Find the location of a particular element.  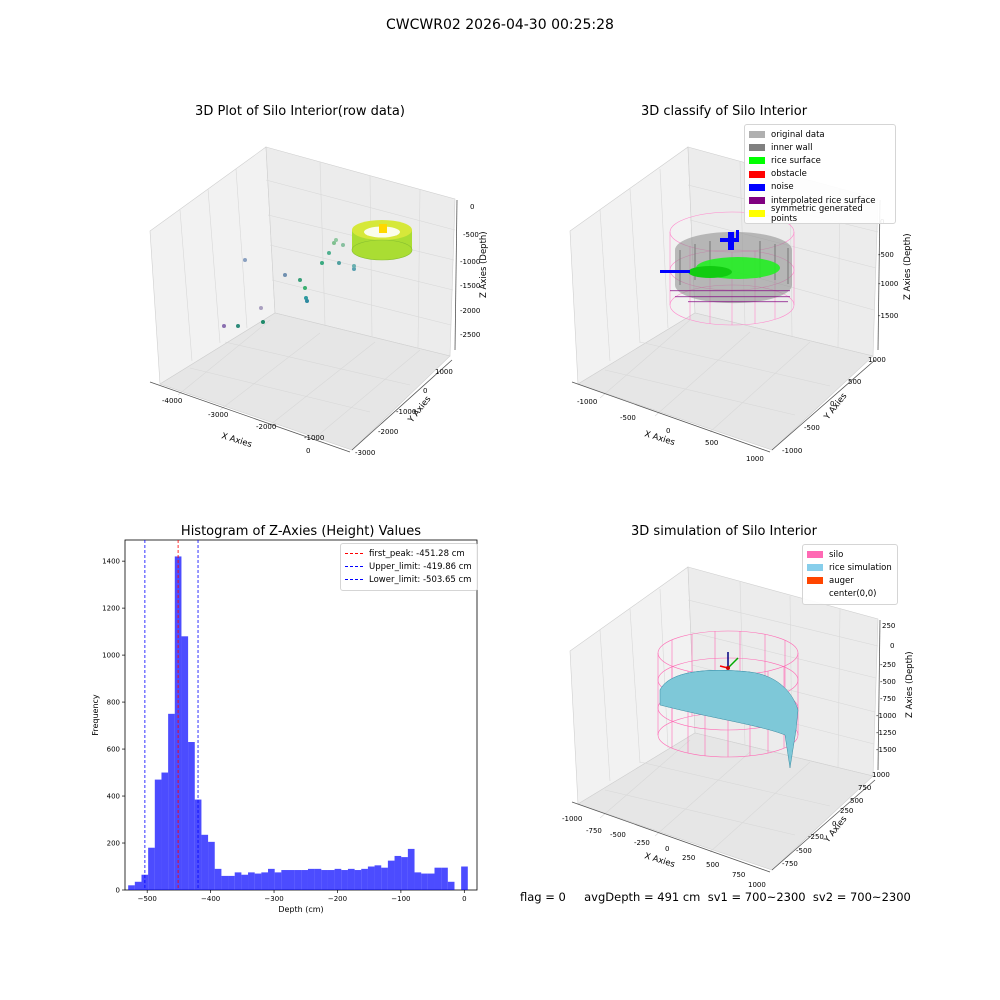

legend-swatch-rice-surface is located at coordinates (757, 161).